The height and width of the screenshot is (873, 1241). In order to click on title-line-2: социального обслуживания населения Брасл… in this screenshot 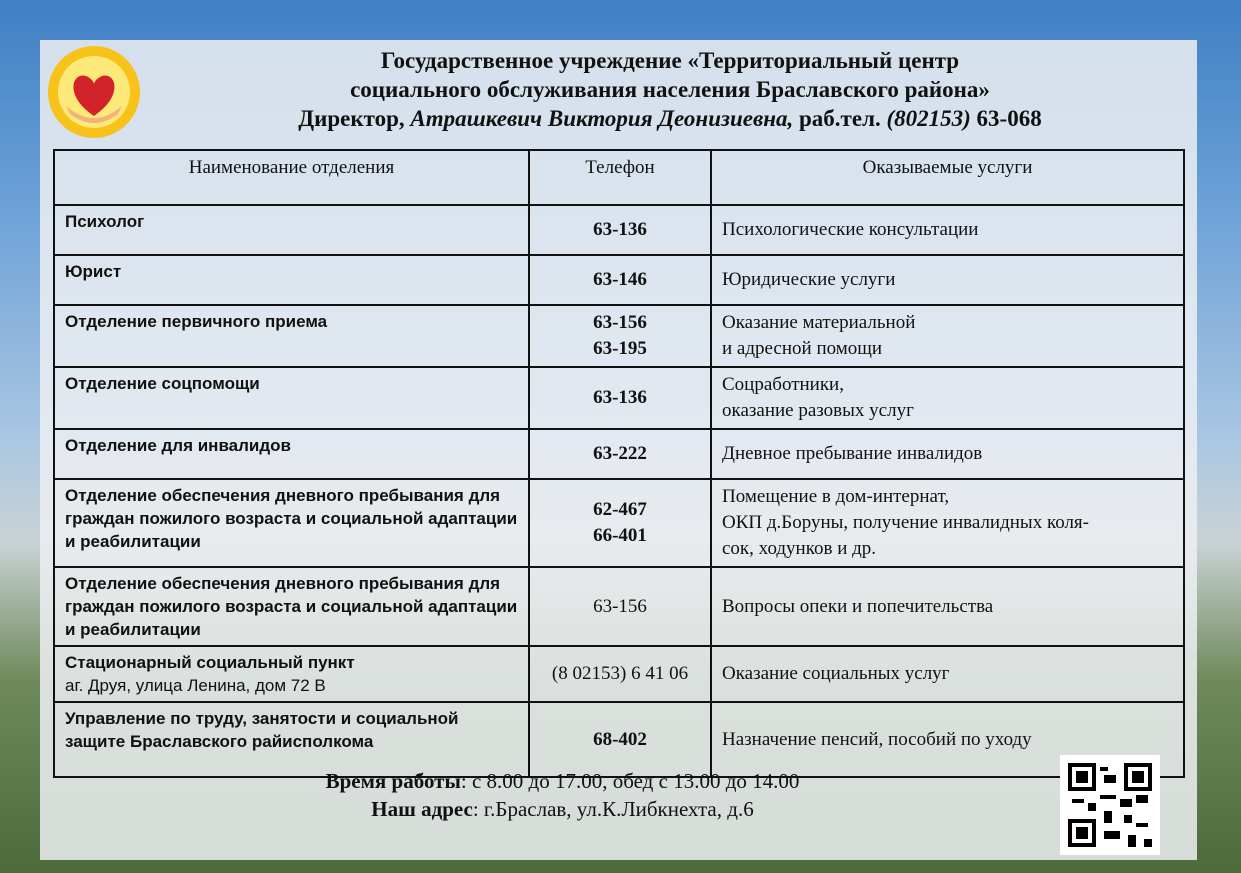, I will do `click(670, 89)`.